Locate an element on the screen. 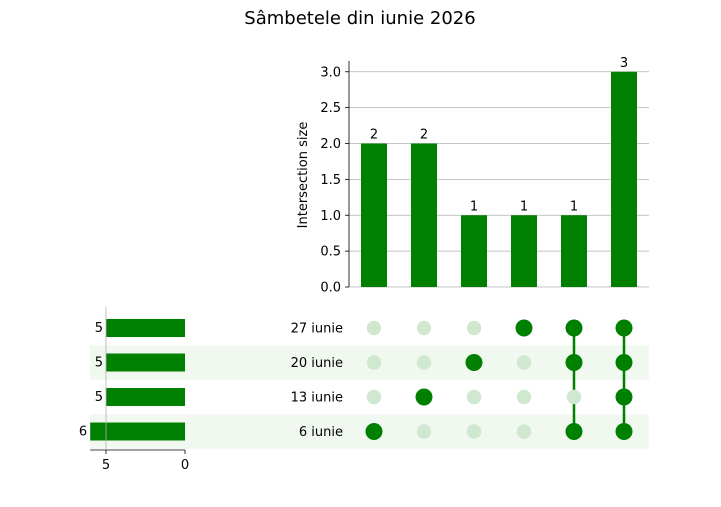  membership-matrix is located at coordinates (499, 379).